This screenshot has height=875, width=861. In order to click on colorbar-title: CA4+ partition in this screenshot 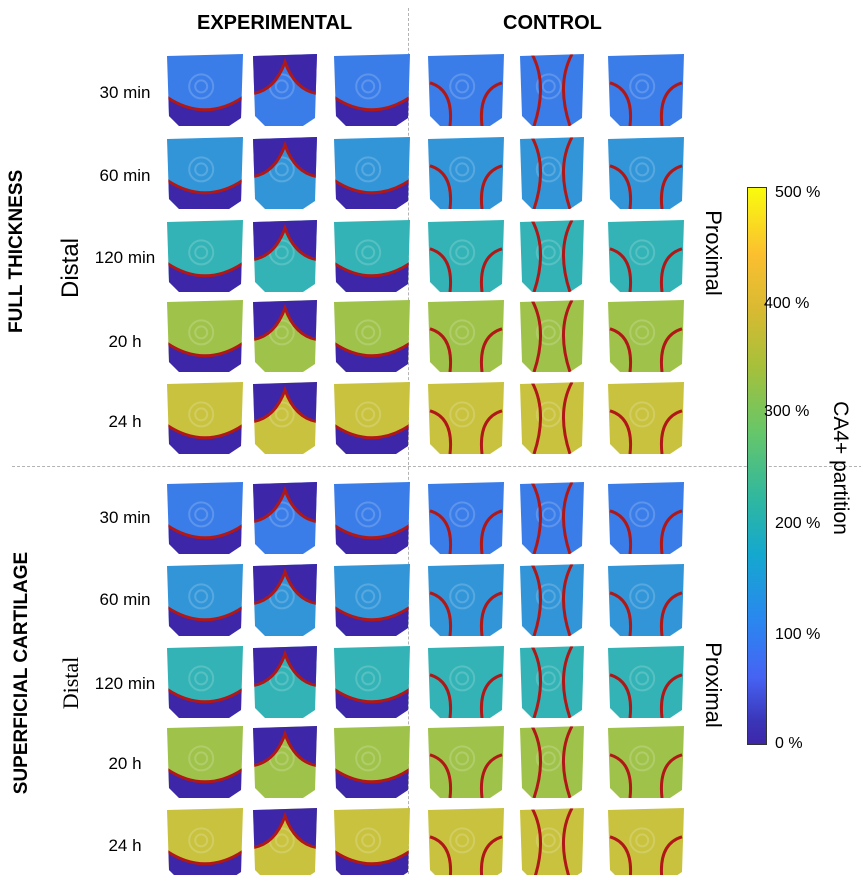, I will do `click(840, 468)`.